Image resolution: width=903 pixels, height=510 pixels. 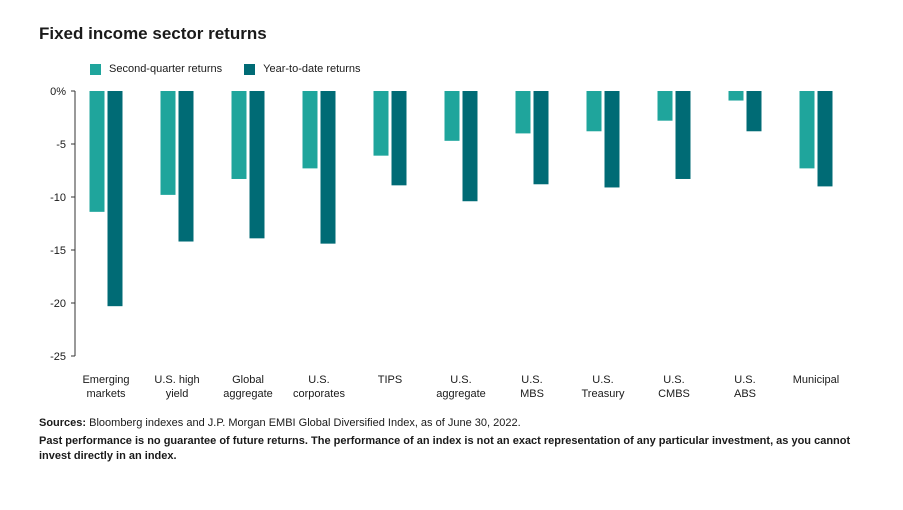 I want to click on x-tick-label: U.S. MBS, so click(x=532, y=387).